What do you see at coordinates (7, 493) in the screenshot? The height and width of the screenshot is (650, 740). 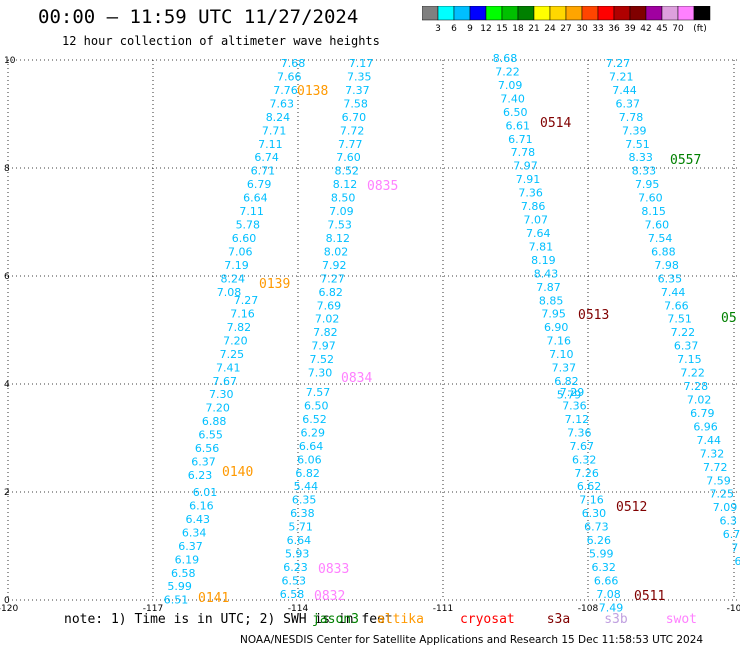 I see `y-tick-label: 2` at bounding box center [7, 493].